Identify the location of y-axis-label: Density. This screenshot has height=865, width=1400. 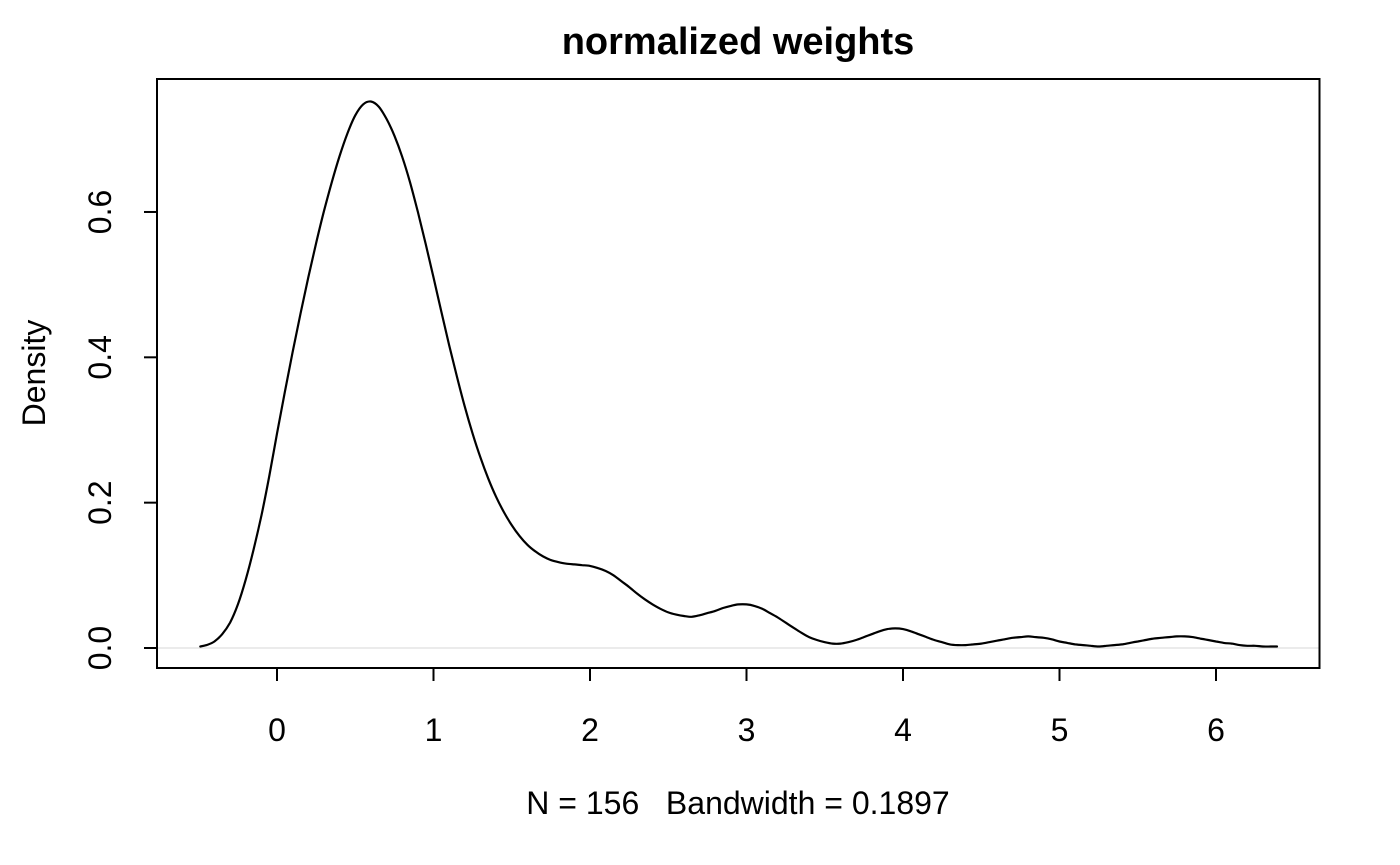
(34, 373).